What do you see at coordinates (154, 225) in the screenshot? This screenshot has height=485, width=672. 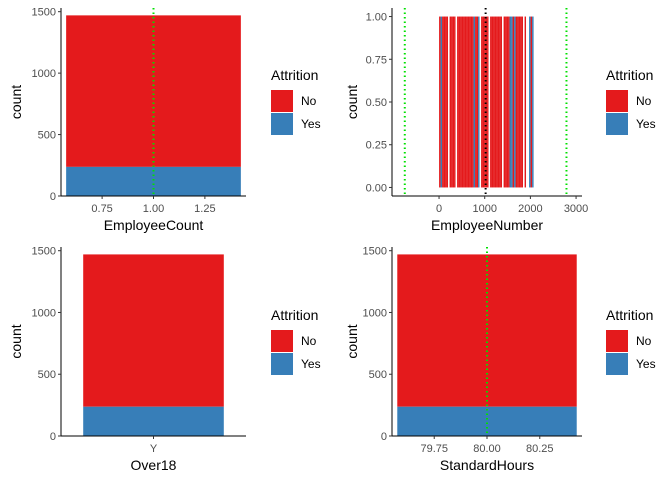 I see `x-axis-title: EmployeeCount` at bounding box center [154, 225].